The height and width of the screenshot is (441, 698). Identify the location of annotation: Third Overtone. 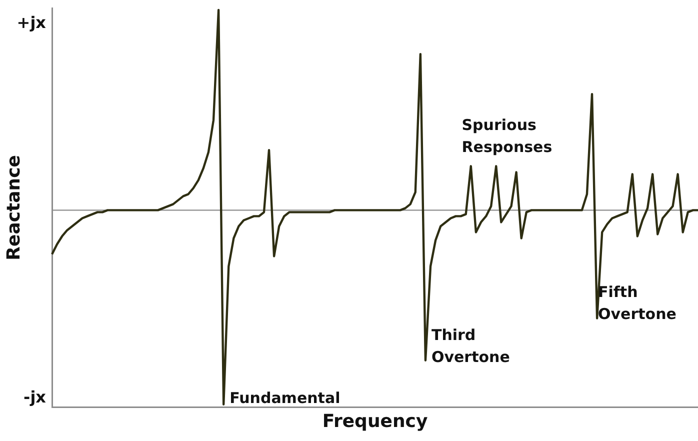
(470, 346).